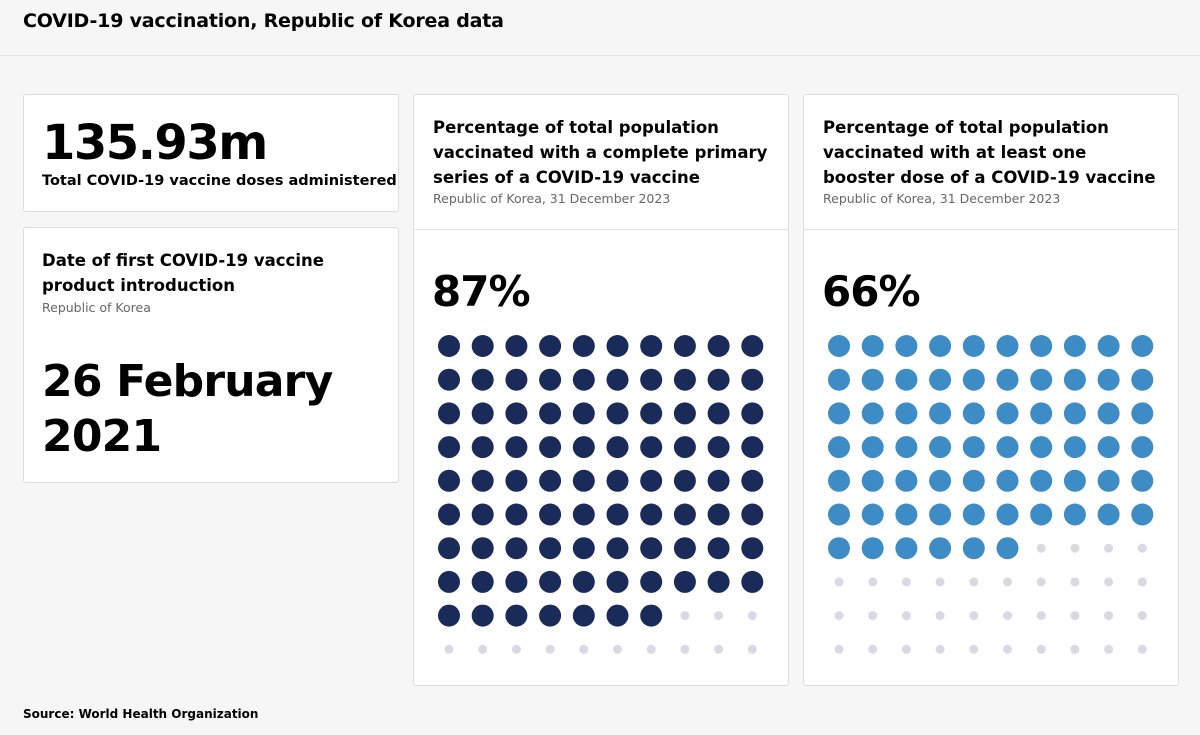 This screenshot has width=1200, height=735. Describe the element at coordinates (991, 229) in the screenshot. I see `card-divider` at that location.